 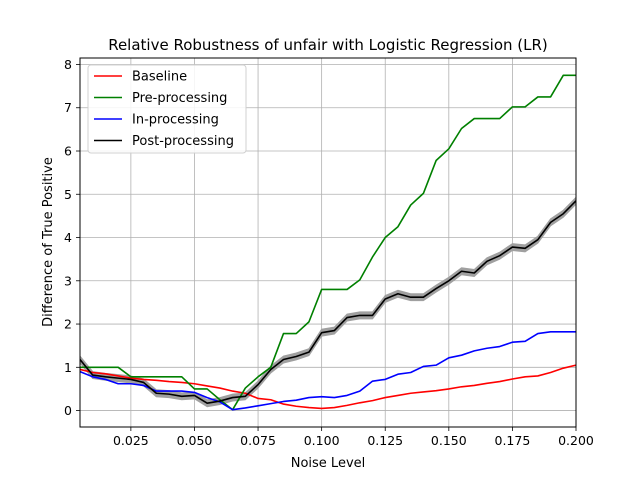 I want to click on x-axis-label: Noise Level, so click(x=328, y=463).